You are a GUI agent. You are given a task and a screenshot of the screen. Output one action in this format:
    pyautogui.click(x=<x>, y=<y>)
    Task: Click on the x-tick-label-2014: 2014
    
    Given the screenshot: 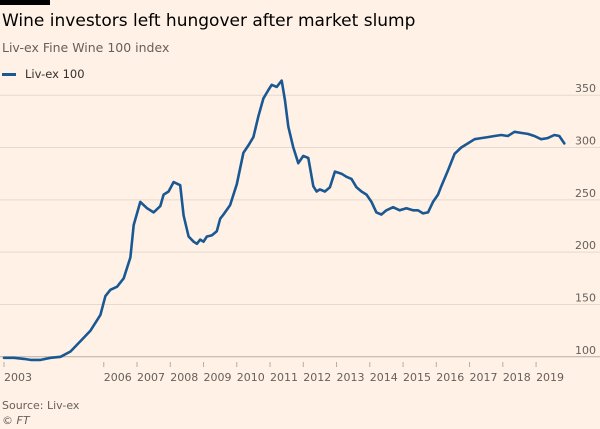 What is the action you would take?
    pyautogui.click(x=384, y=377)
    